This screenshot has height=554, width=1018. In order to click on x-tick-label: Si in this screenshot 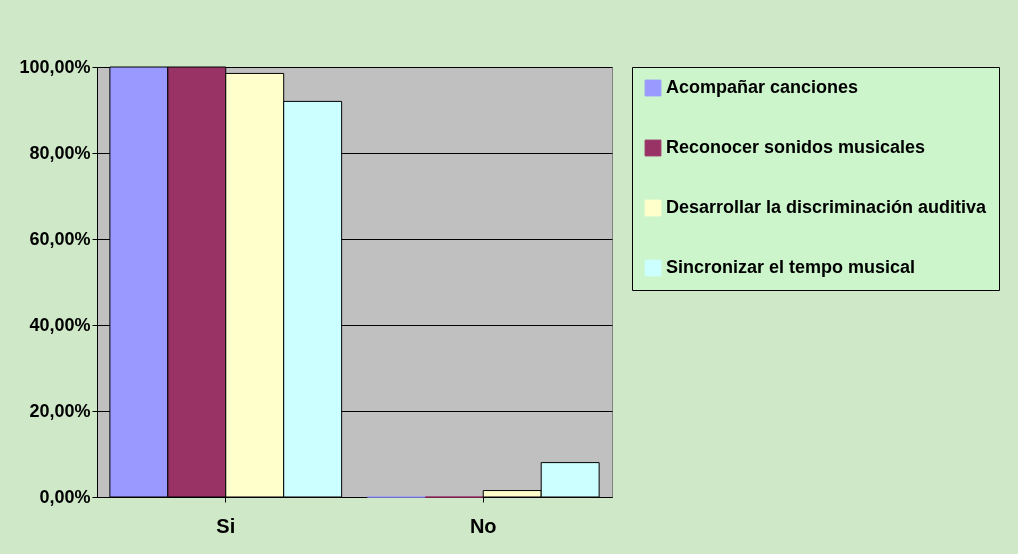, I will do `click(226, 525)`.